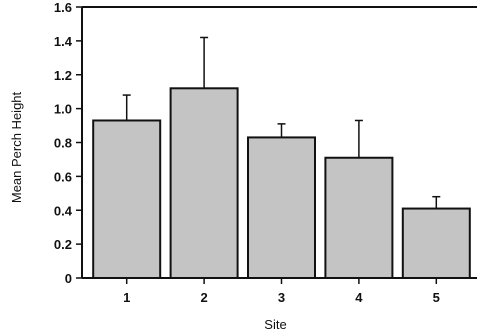 The image size is (477, 336). Describe the element at coordinates (63, 210) in the screenshot. I see `y-tick-label: 0.4` at that location.